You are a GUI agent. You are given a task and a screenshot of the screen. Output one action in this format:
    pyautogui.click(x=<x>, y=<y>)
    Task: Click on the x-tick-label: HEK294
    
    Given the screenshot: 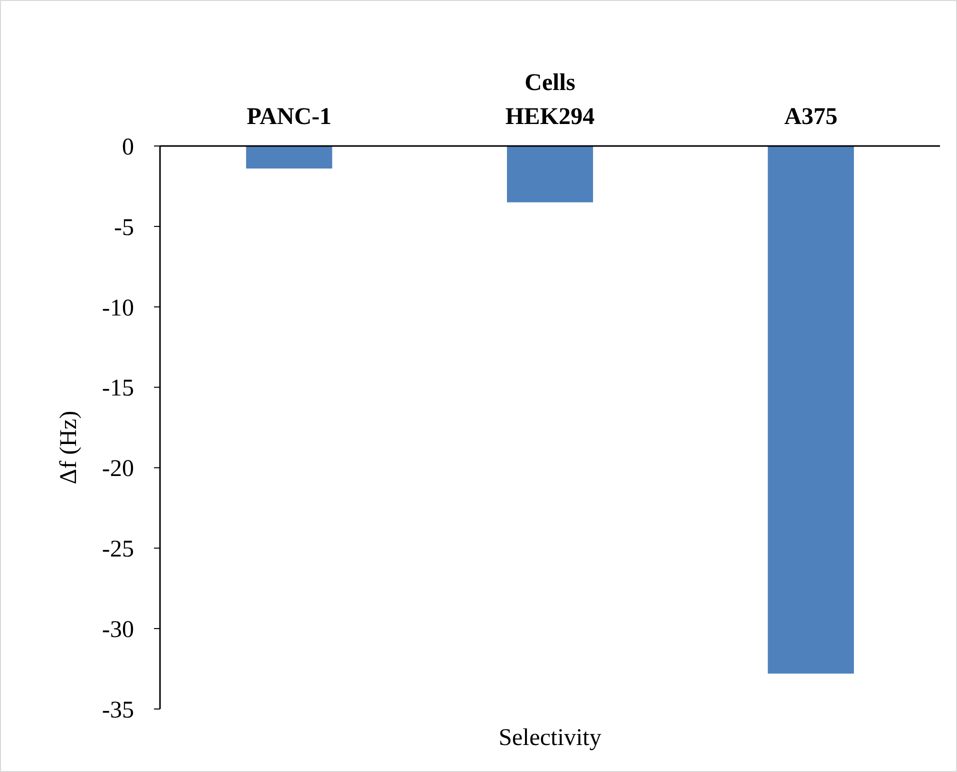 What is the action you would take?
    pyautogui.click(x=550, y=117)
    